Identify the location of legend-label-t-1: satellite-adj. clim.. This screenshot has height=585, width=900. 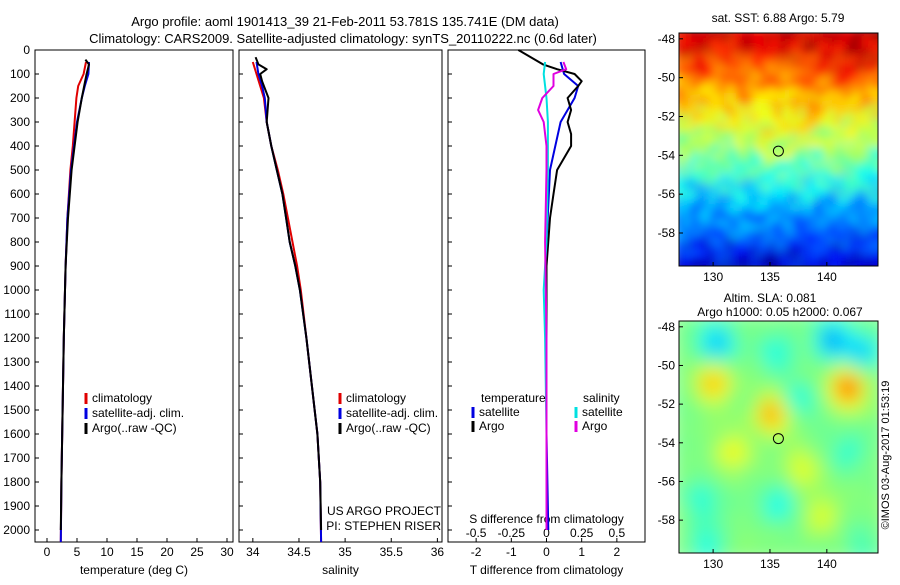
(138, 413).